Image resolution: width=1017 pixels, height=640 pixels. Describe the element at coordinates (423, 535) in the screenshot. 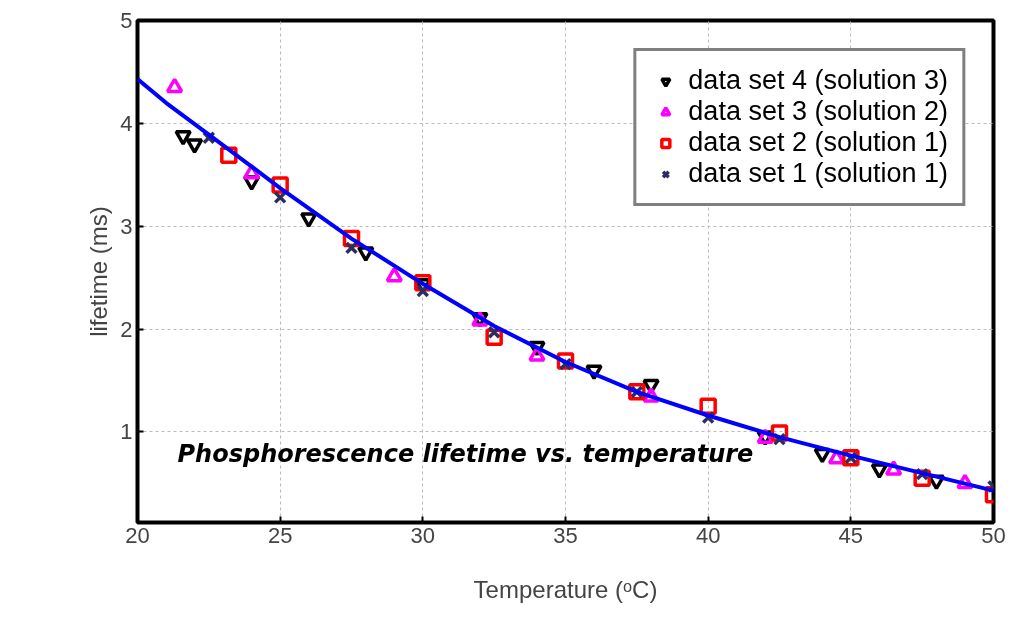

I see `x-tick-label: 30` at that location.